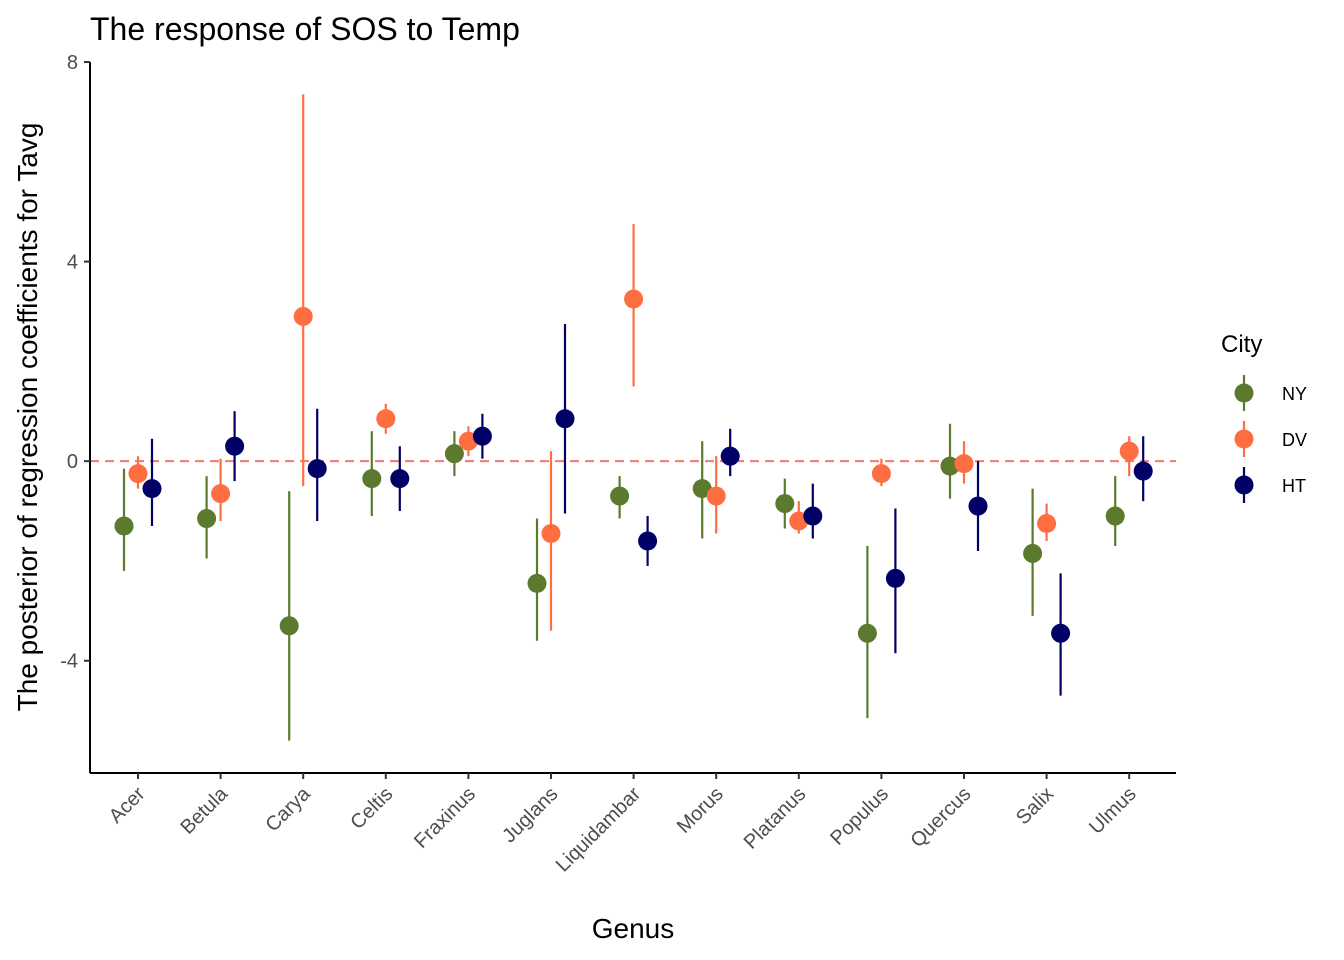 The height and width of the screenshot is (960, 1344). Describe the element at coordinates (551, 534) in the screenshot. I see `point-dv-juglans` at that location.